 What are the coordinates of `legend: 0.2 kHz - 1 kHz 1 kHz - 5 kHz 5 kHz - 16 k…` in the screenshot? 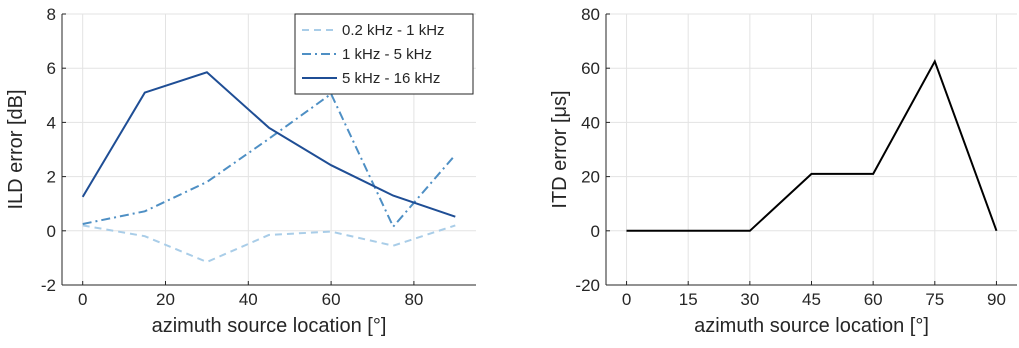 It's located at (384, 54).